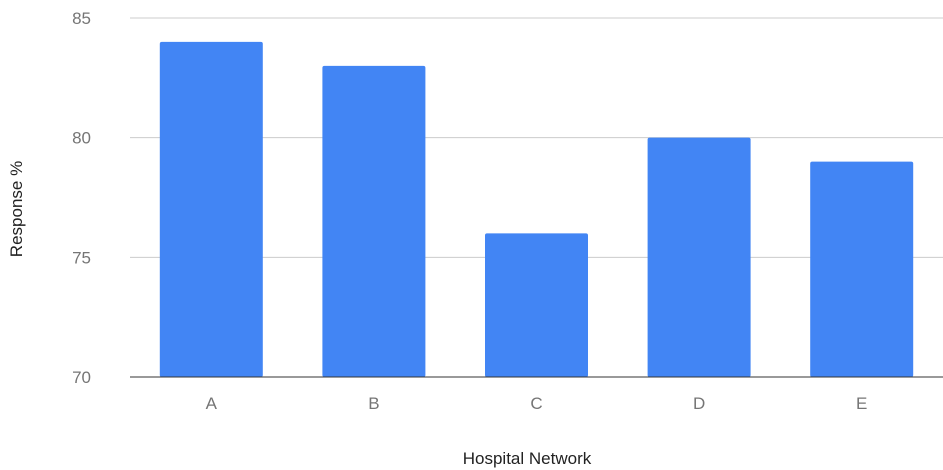  I want to click on x-tick-label-B: B, so click(373, 403).